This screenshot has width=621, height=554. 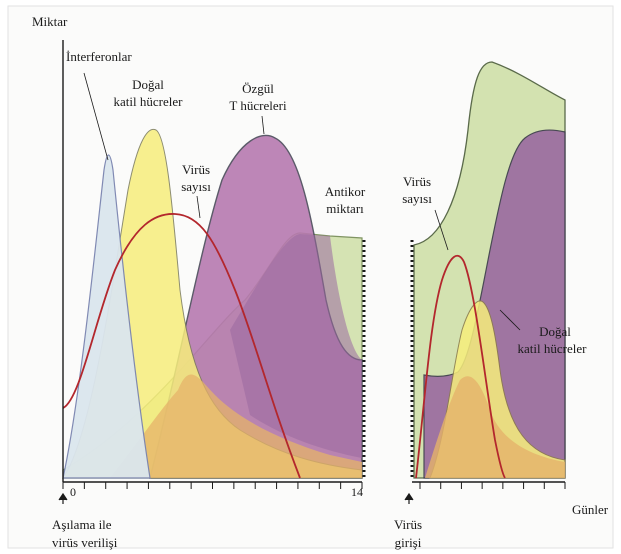 What do you see at coordinates (85, 542) in the screenshot?
I see `event-vaccine-line2: virüs verilişi` at bounding box center [85, 542].